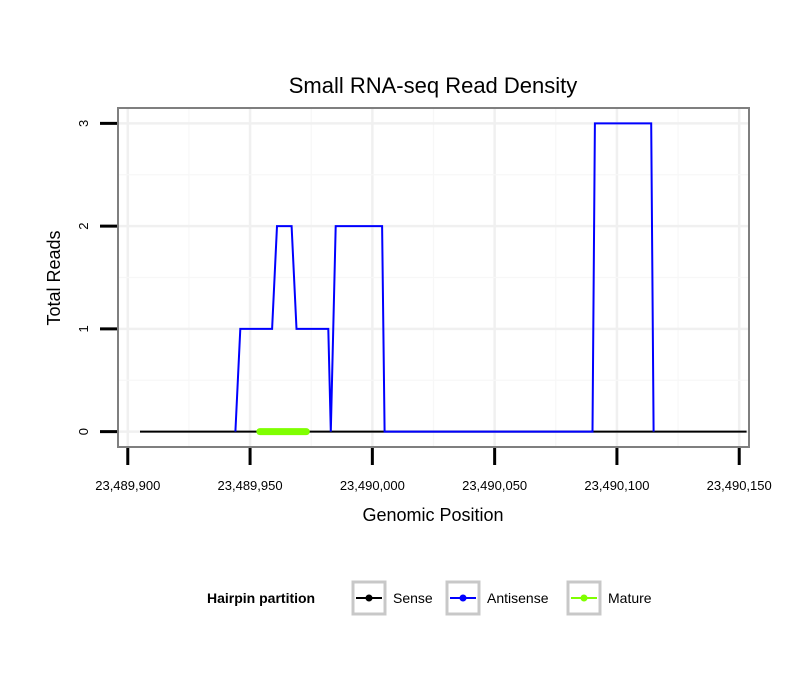 The width and height of the screenshot is (810, 690). What do you see at coordinates (494, 485) in the screenshot?
I see `x-tick-label: 23,490,050` at bounding box center [494, 485].